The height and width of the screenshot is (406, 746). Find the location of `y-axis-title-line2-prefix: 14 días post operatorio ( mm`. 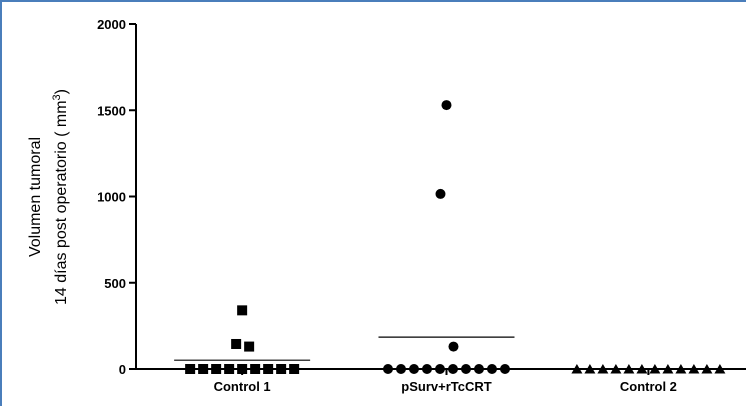

y-axis-title-line2-prefix: 14 días post operatorio ( mm is located at coordinates (61, 202).